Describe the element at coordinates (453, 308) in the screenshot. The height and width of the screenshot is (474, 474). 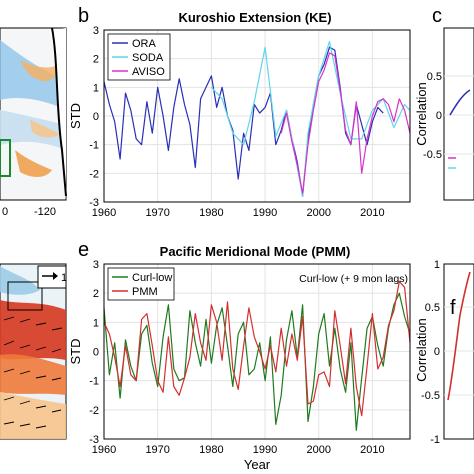
I see `panel-letter-f: f` at that location.